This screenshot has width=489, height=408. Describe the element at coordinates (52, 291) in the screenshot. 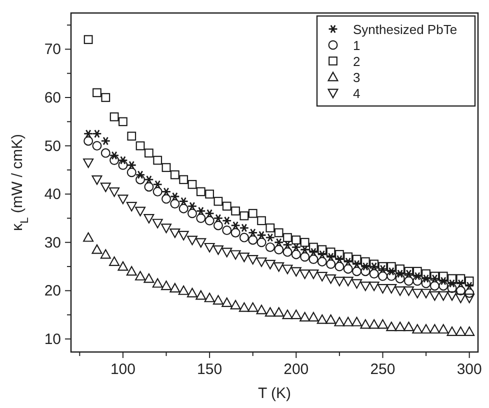

I see `y-tick-label: 20` at that location.